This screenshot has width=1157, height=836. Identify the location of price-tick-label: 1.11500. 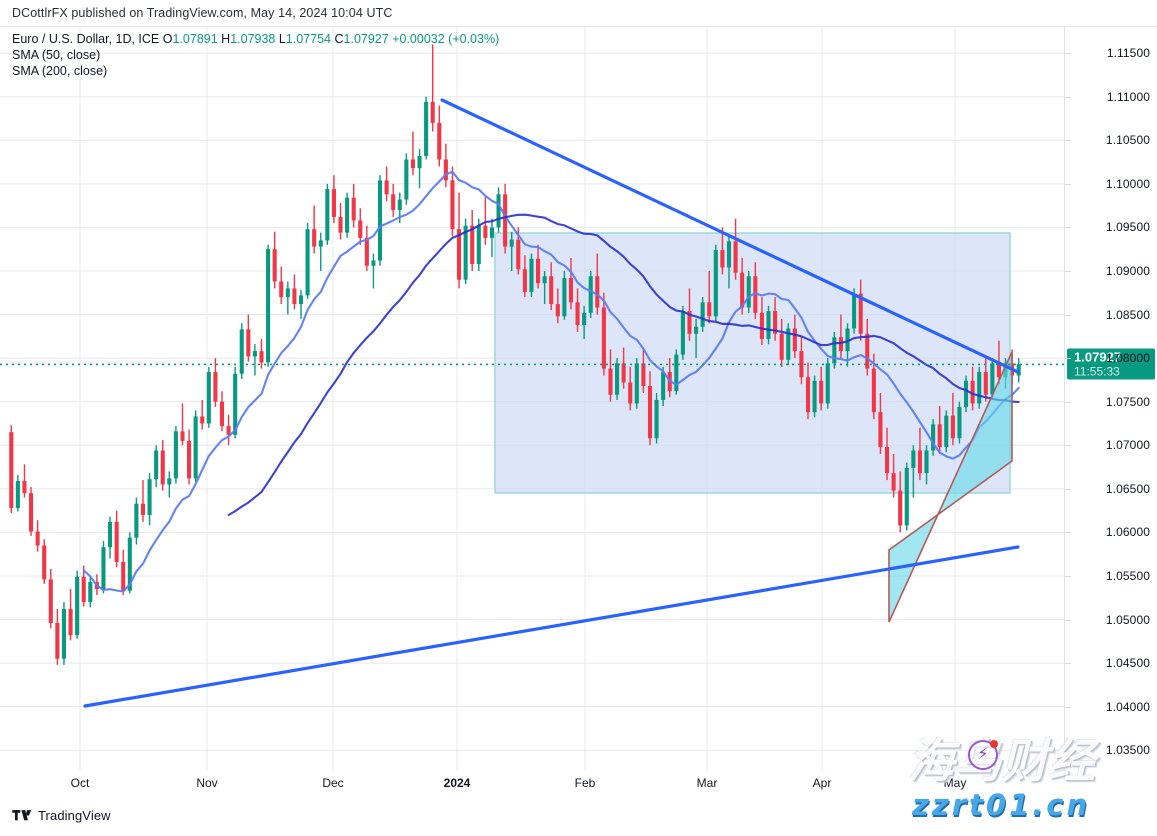
(1128, 53).